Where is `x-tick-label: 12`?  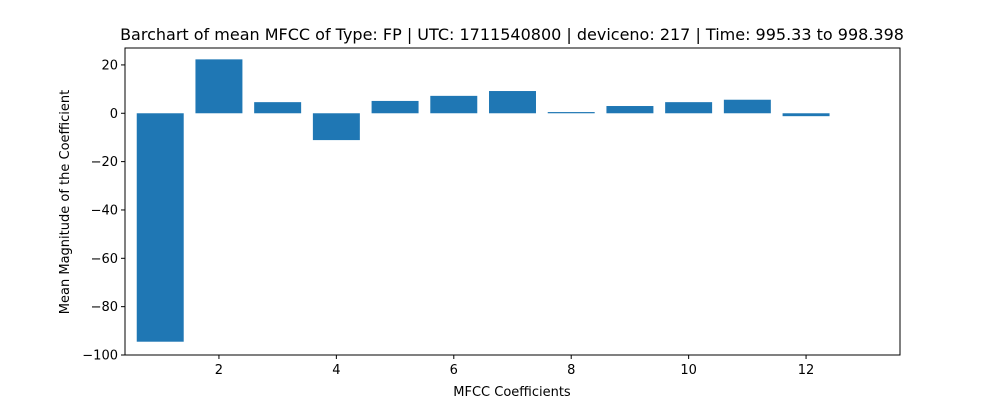
x-tick-label: 12 is located at coordinates (806, 370).